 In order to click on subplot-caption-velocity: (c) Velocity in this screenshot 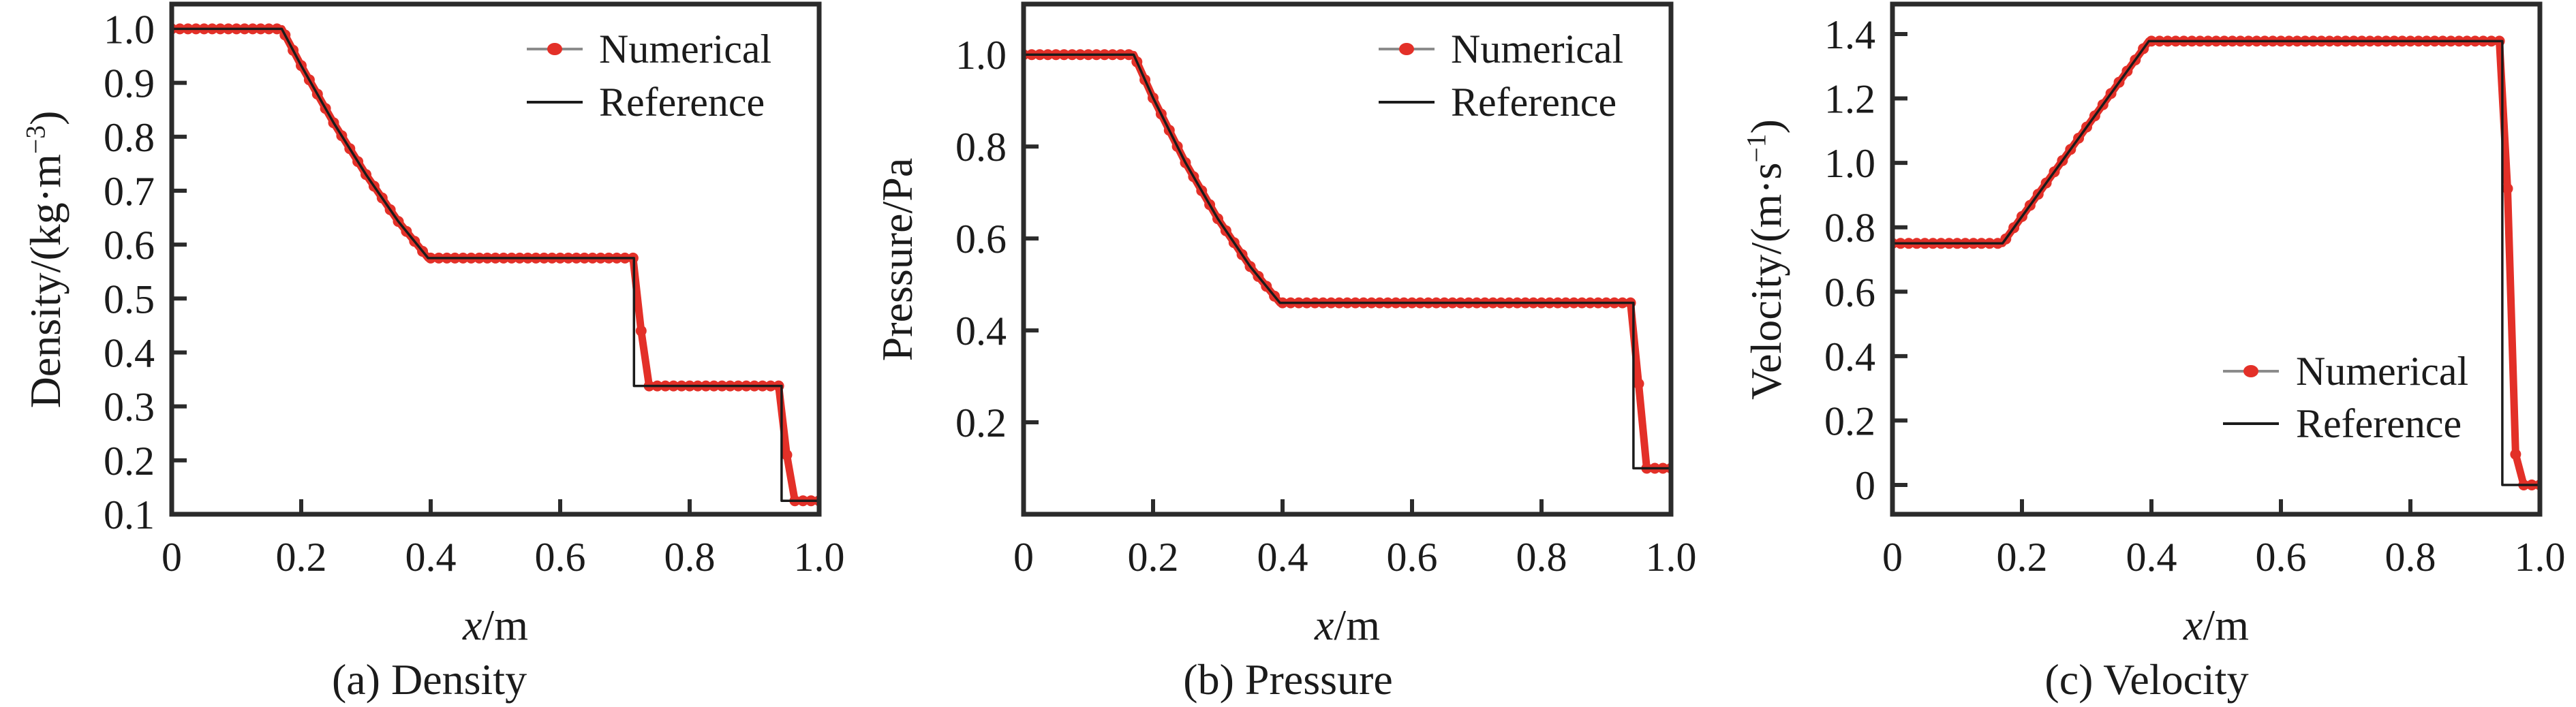, I will do `click(2146, 679)`.